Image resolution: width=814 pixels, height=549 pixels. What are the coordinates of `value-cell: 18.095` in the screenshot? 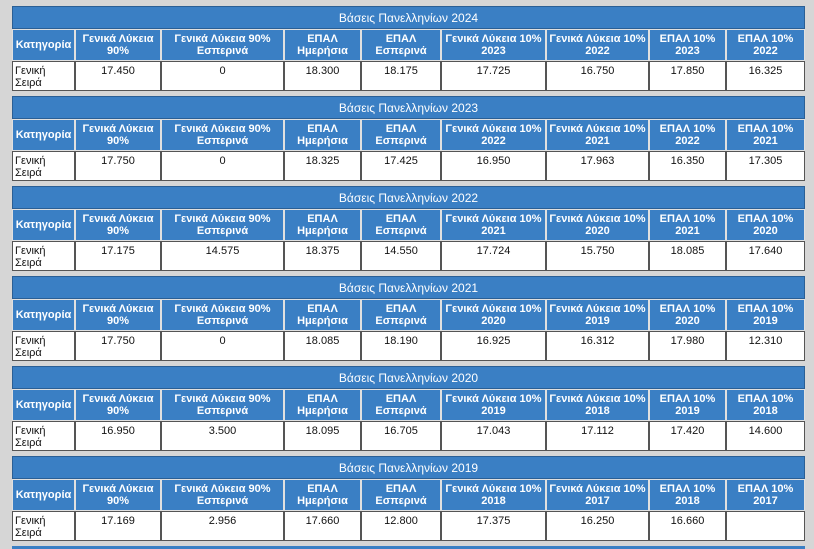 It's located at (322, 436).